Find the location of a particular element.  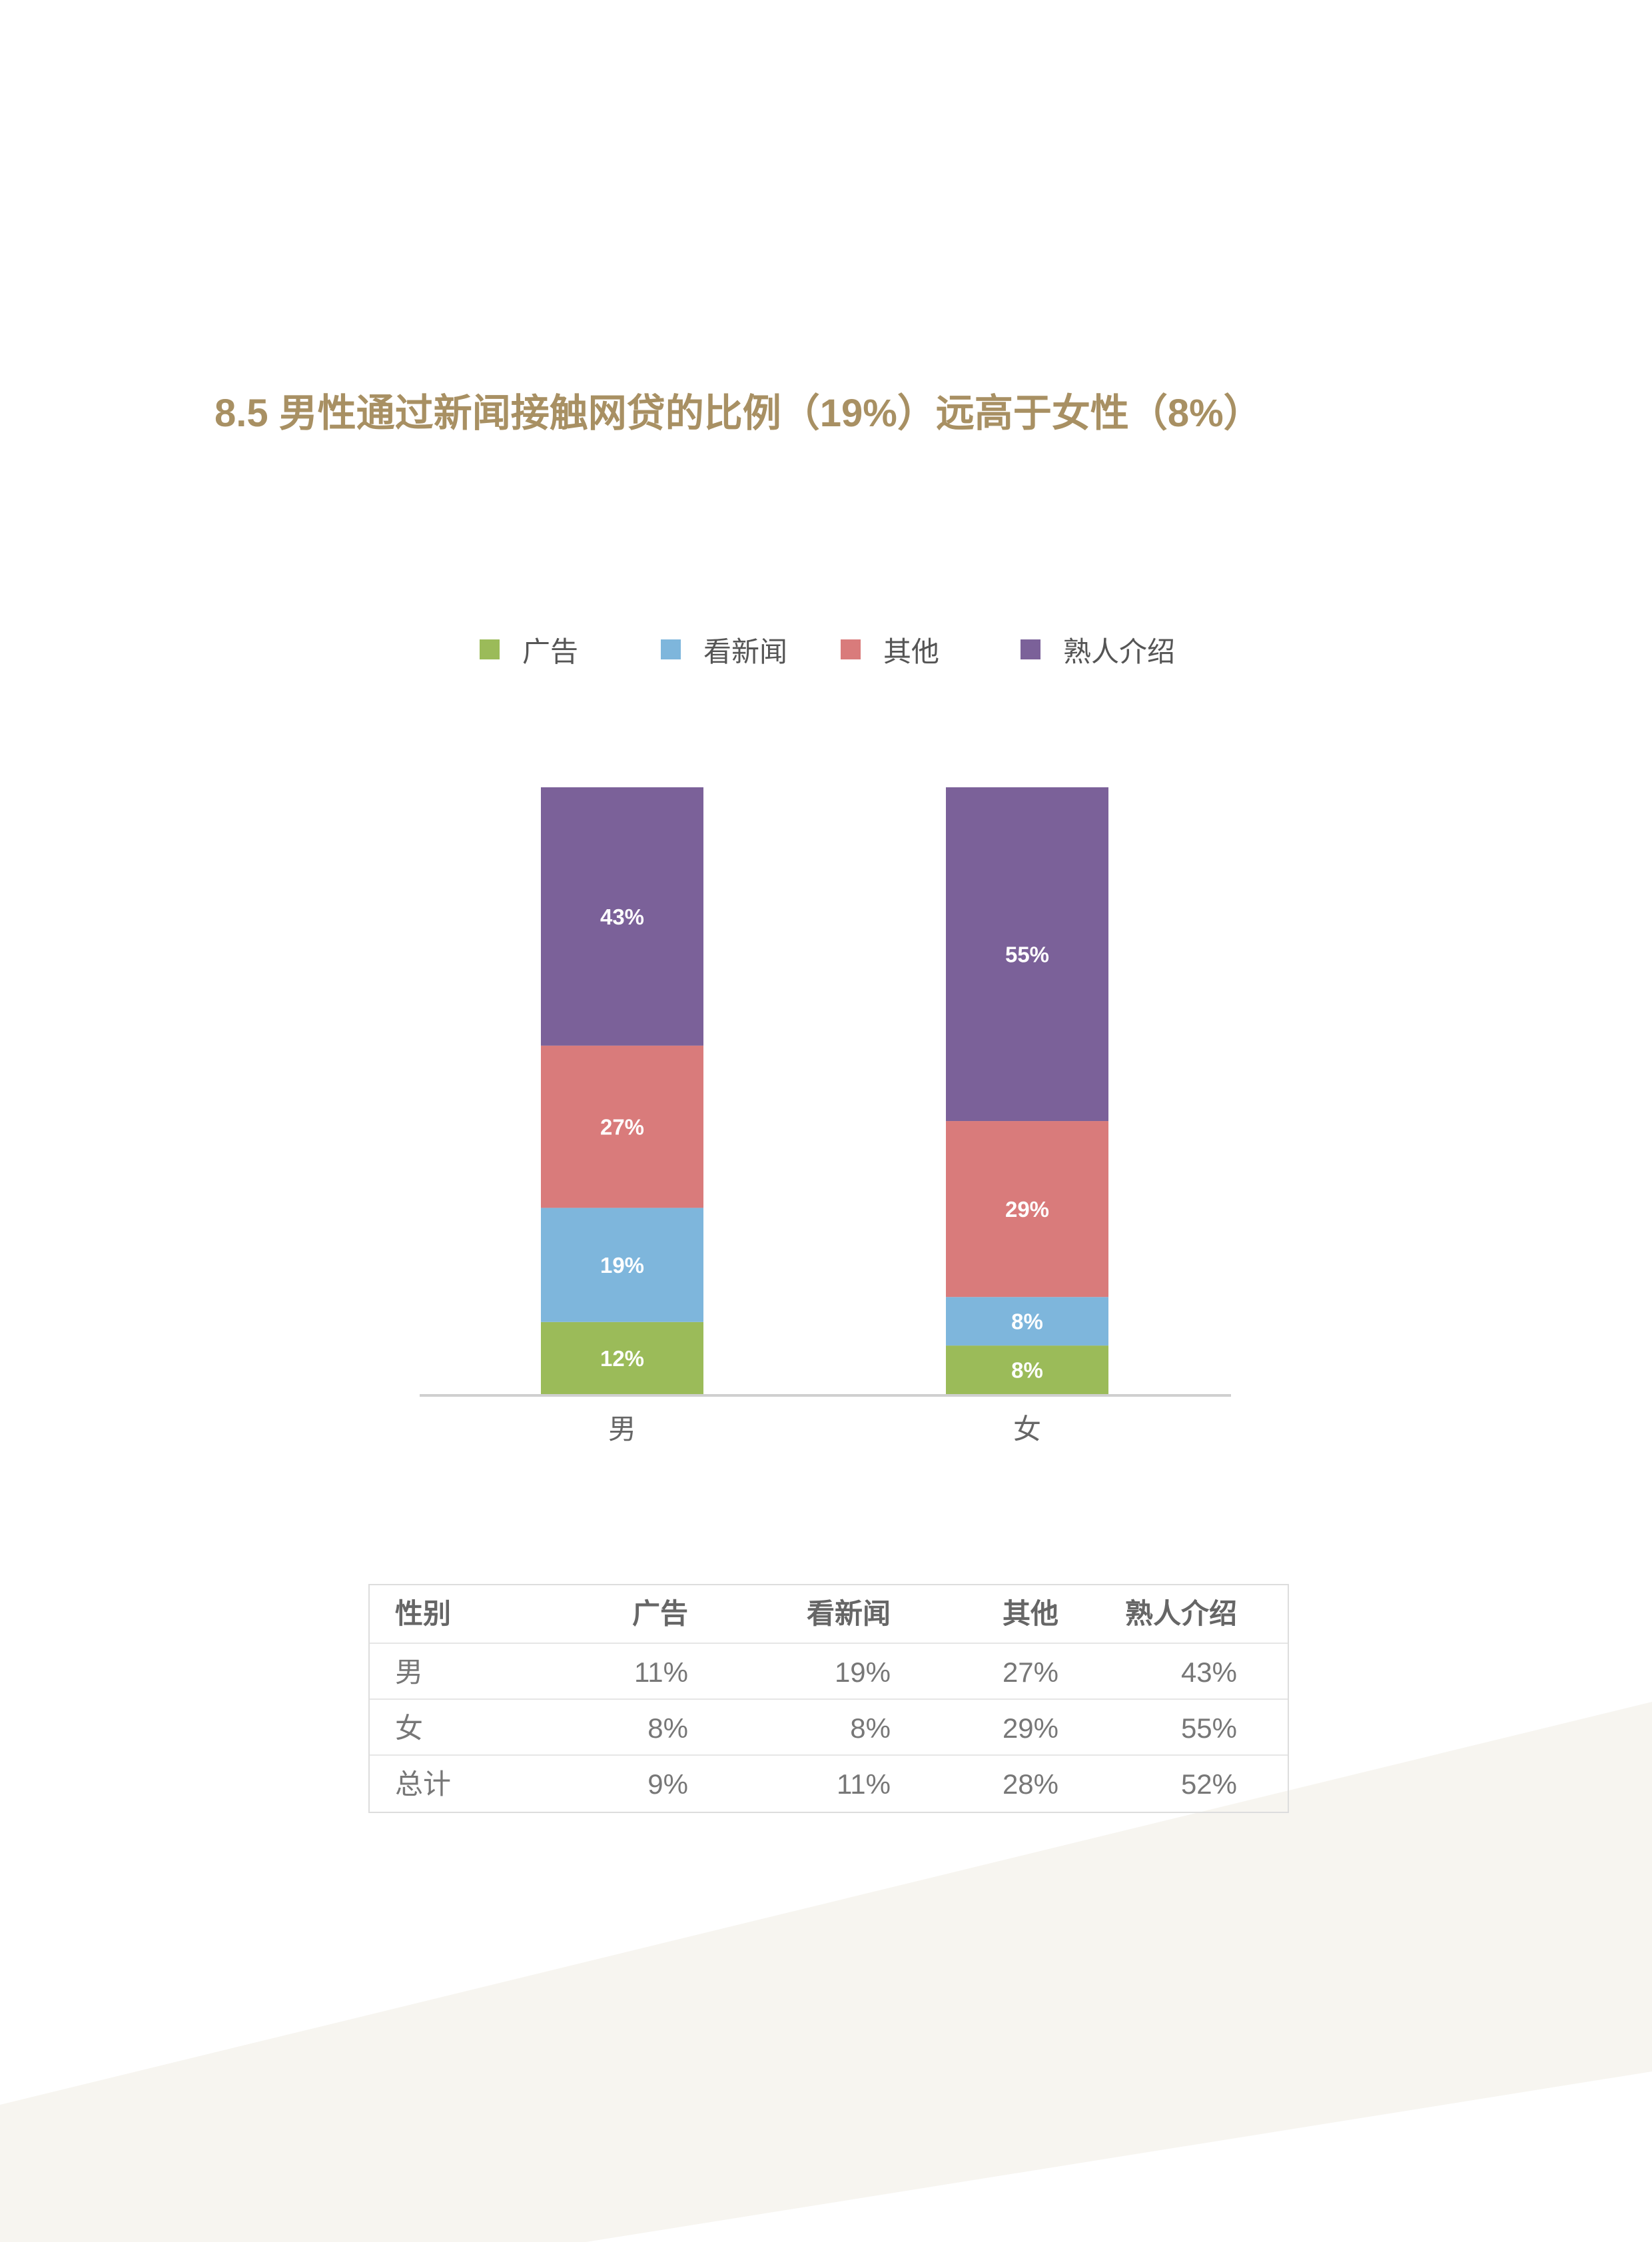

legend-swatch-acquaintance is located at coordinates (1030, 649).